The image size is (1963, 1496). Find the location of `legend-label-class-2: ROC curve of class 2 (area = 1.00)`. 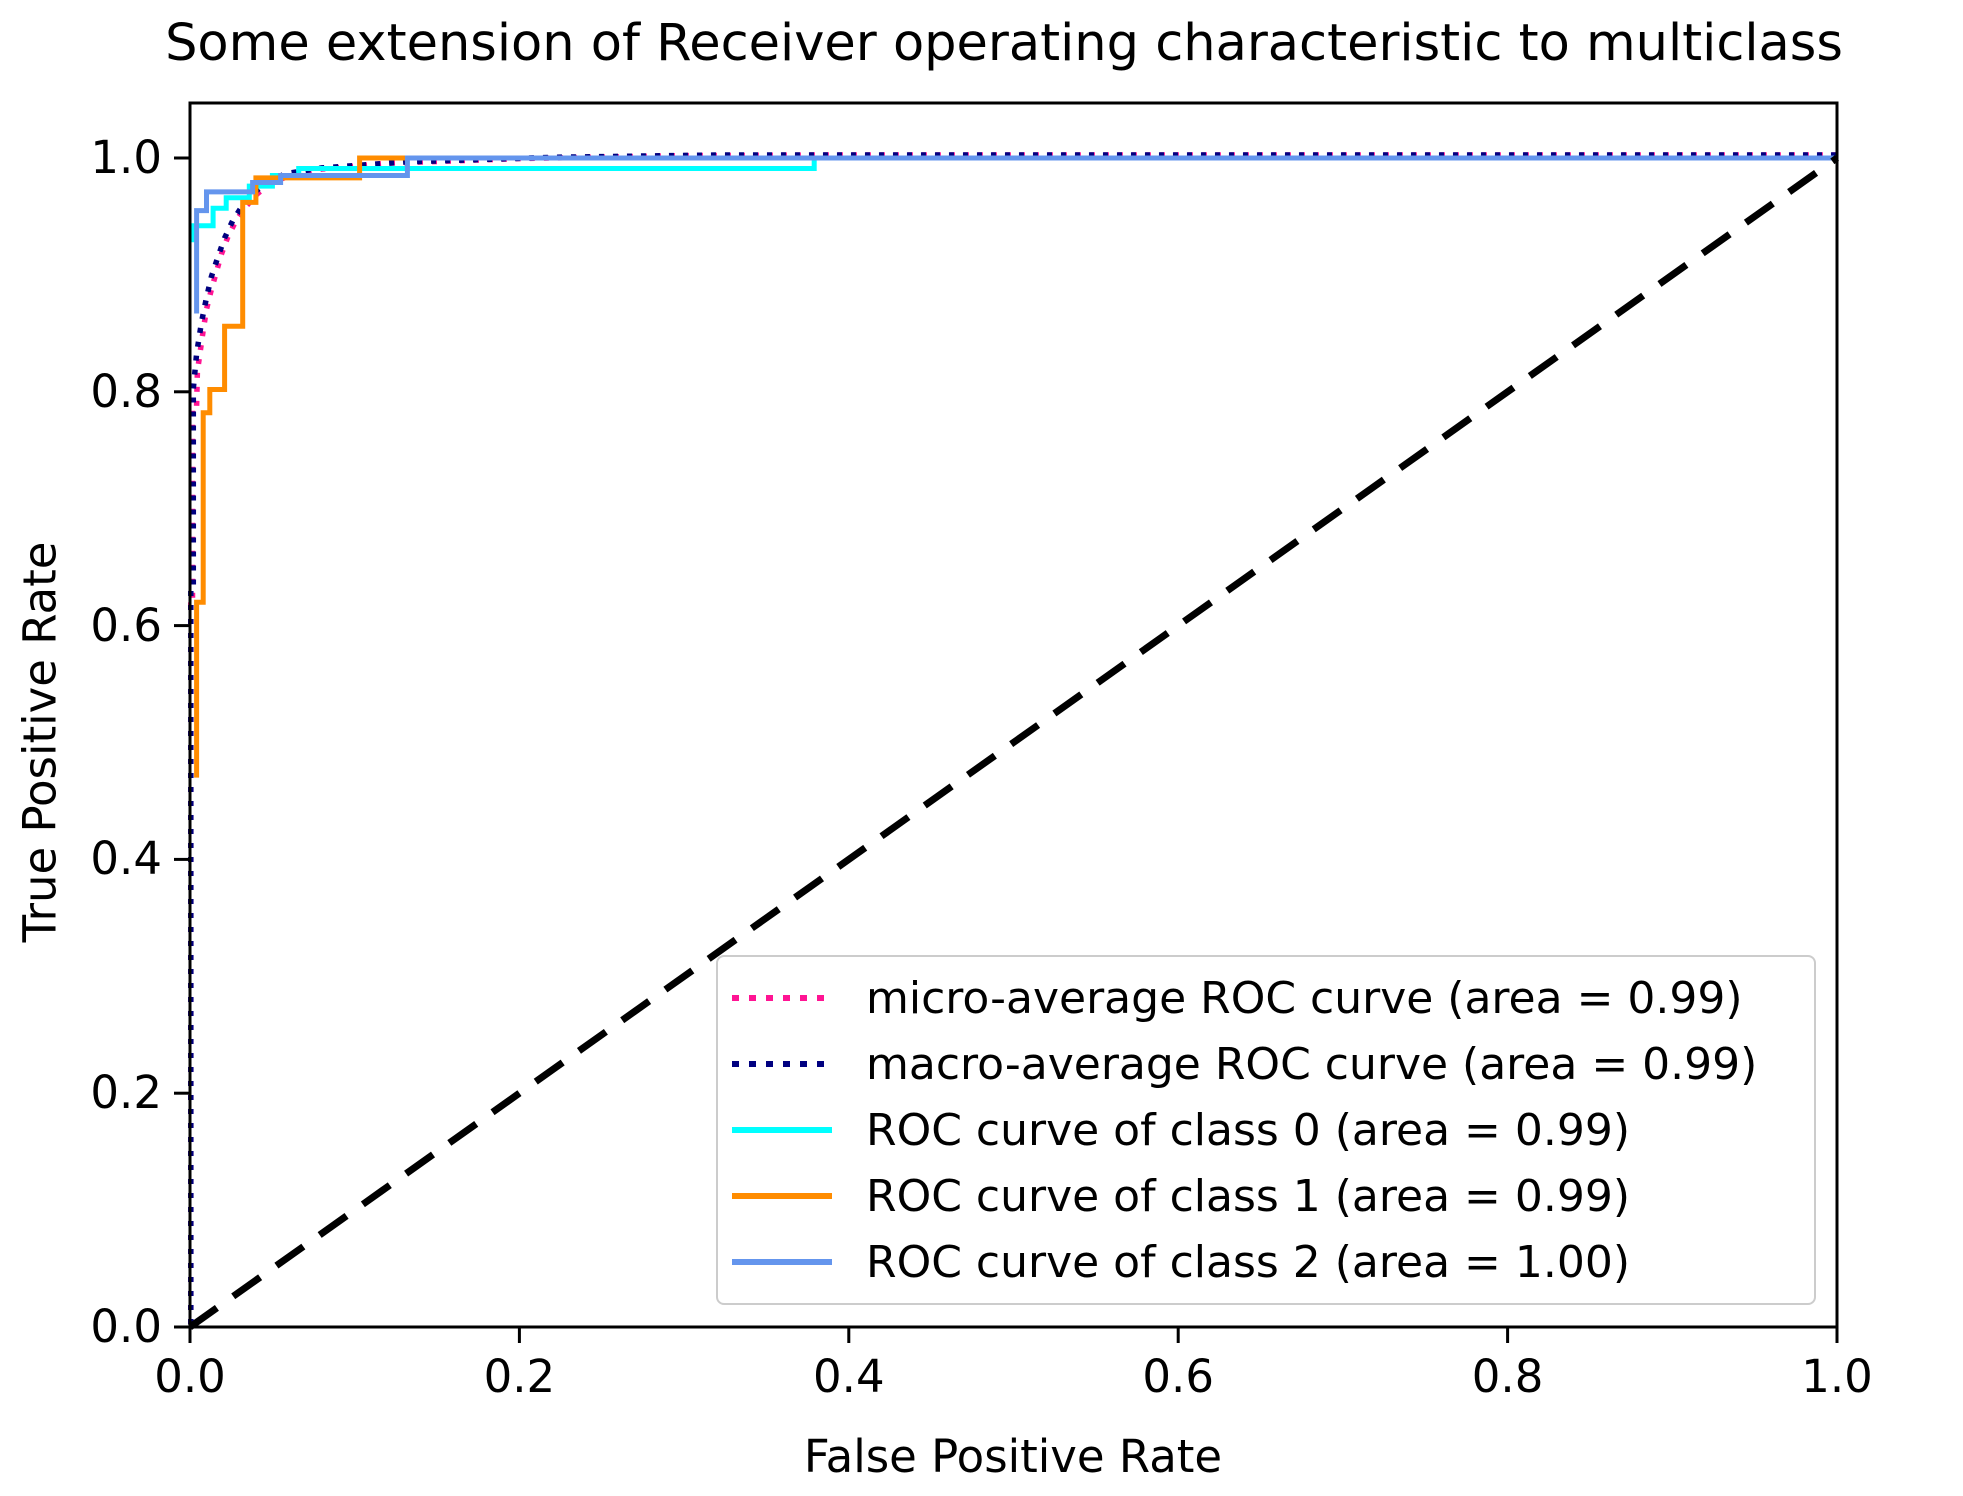

legend-label-class-2: ROC curve of class 2 (area = 1.00) is located at coordinates (1248, 1262).